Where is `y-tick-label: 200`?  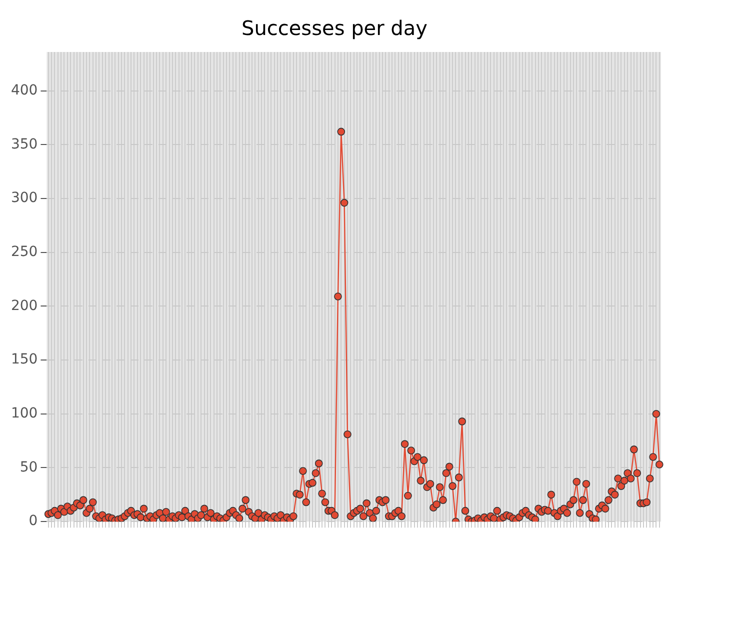
y-tick-label: 200 is located at coordinates (24, 306).